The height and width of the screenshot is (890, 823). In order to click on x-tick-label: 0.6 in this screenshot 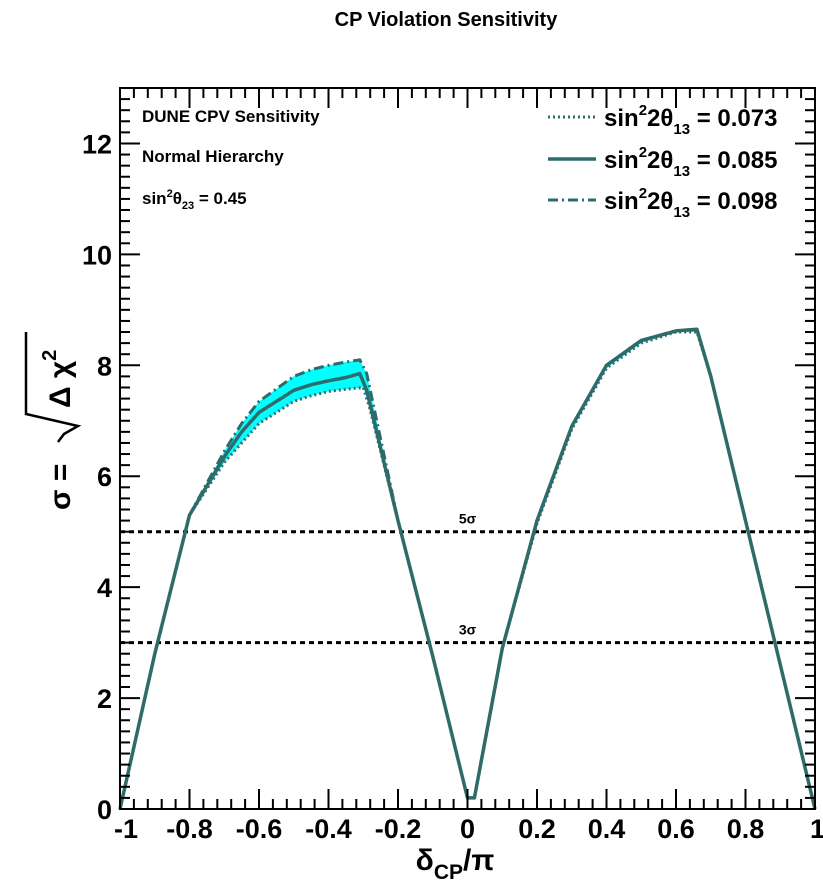, I will do `click(676, 829)`.